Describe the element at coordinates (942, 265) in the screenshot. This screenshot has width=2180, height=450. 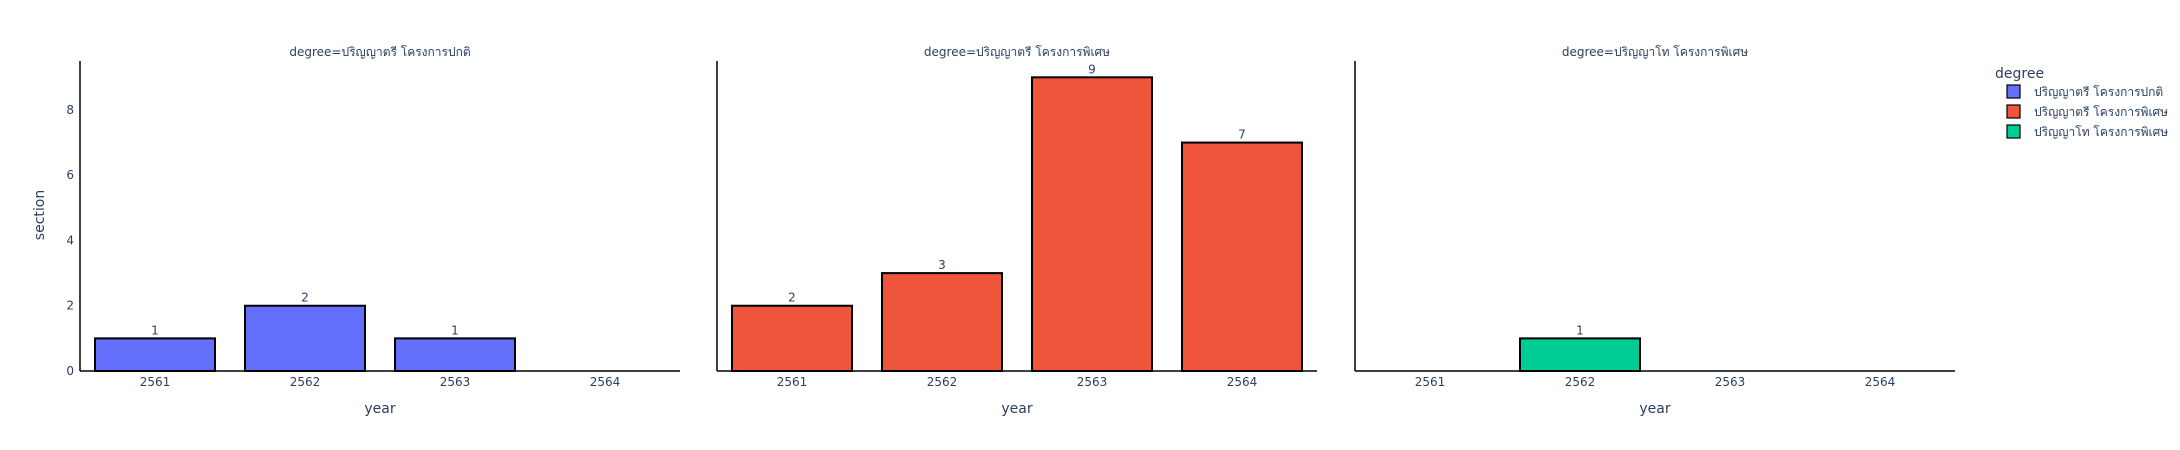
I see `bar-value-label: 3` at that location.